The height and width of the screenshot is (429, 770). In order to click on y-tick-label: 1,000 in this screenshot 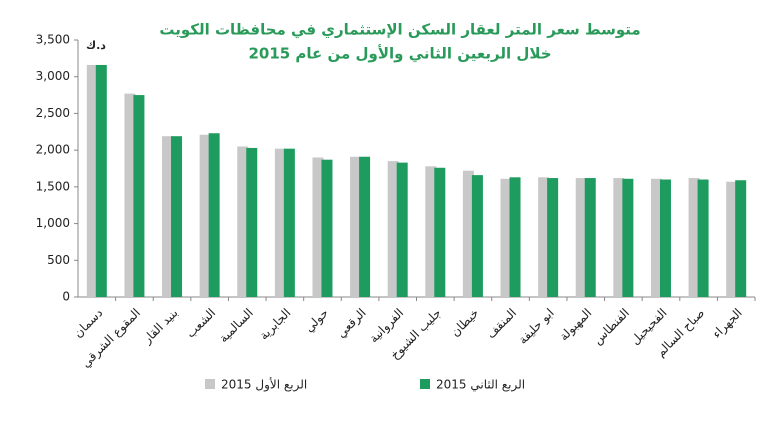, I will do `click(53, 223)`.